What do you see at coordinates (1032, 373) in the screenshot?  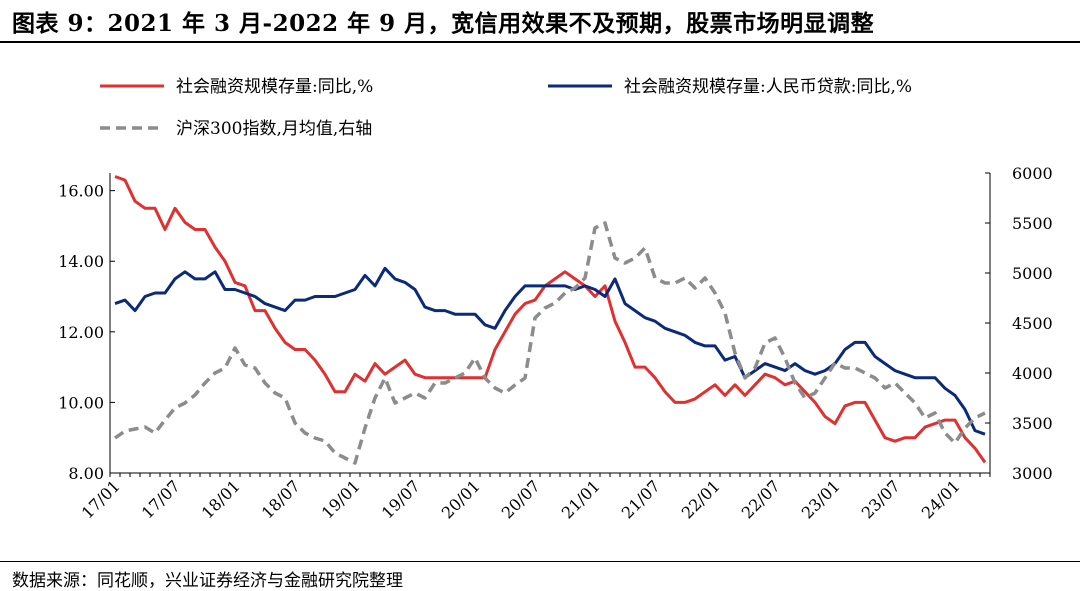 I see `y-right-tick-label: 4000` at bounding box center [1032, 373].